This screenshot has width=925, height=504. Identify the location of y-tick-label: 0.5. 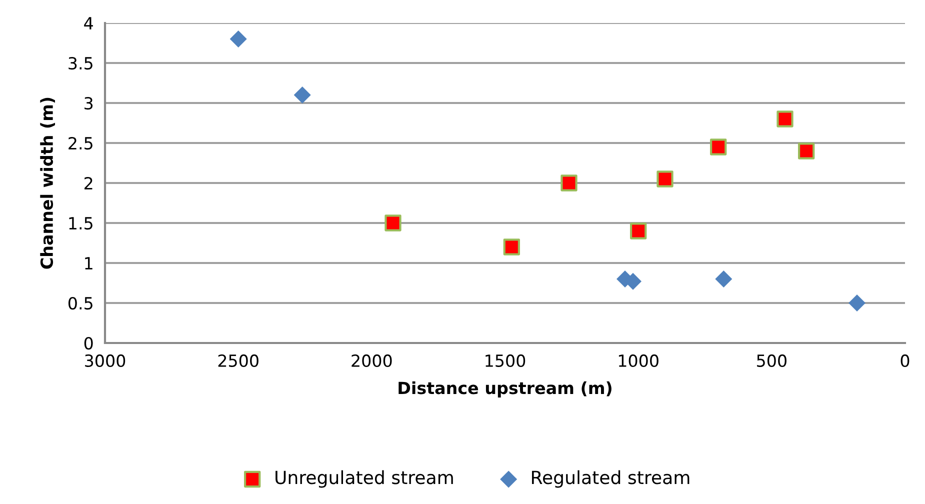
(80, 303).